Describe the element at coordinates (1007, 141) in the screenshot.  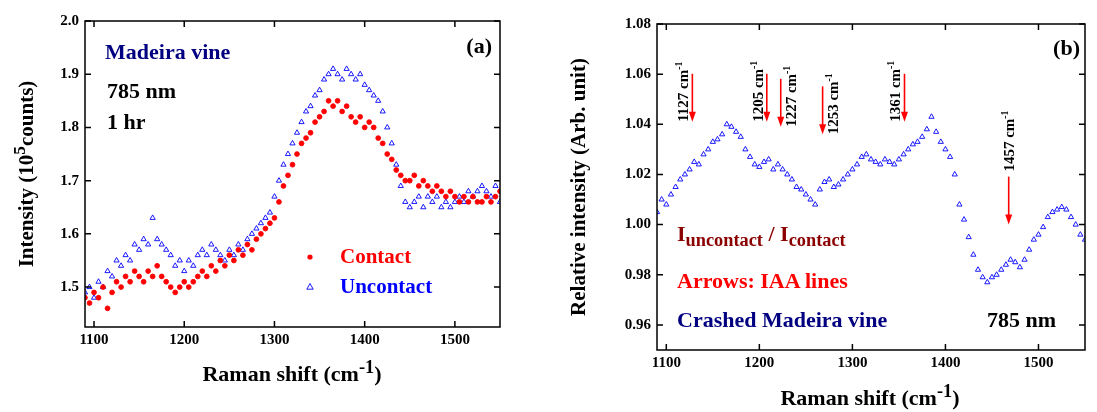
I see `annotation: 1457 cm-1` at that location.